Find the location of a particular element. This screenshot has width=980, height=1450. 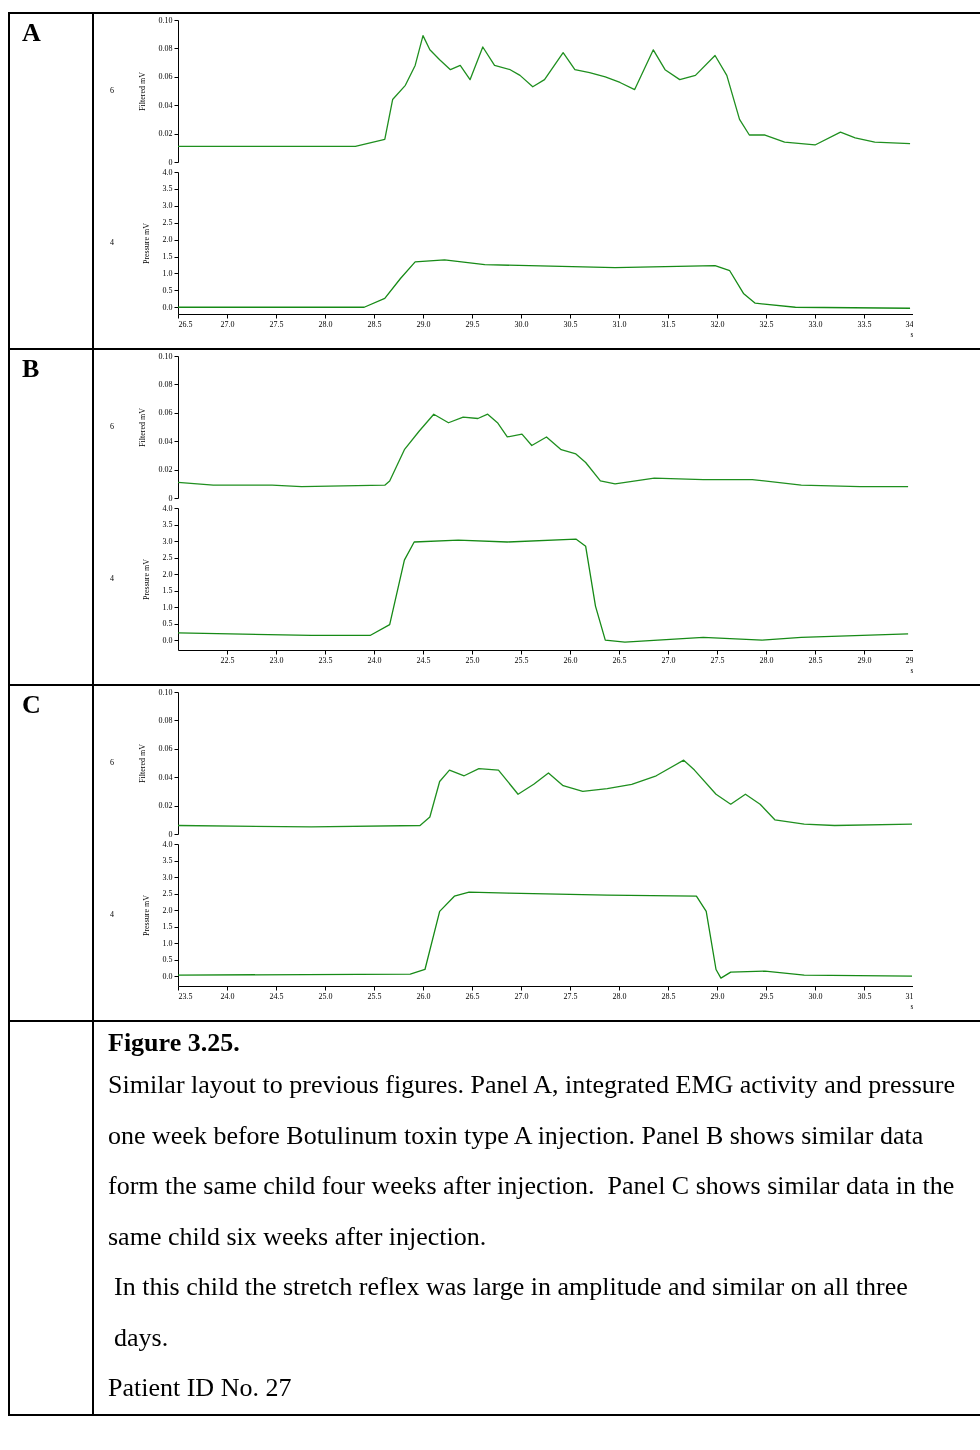

x-tick-label: 32.0 is located at coordinates (717, 324).